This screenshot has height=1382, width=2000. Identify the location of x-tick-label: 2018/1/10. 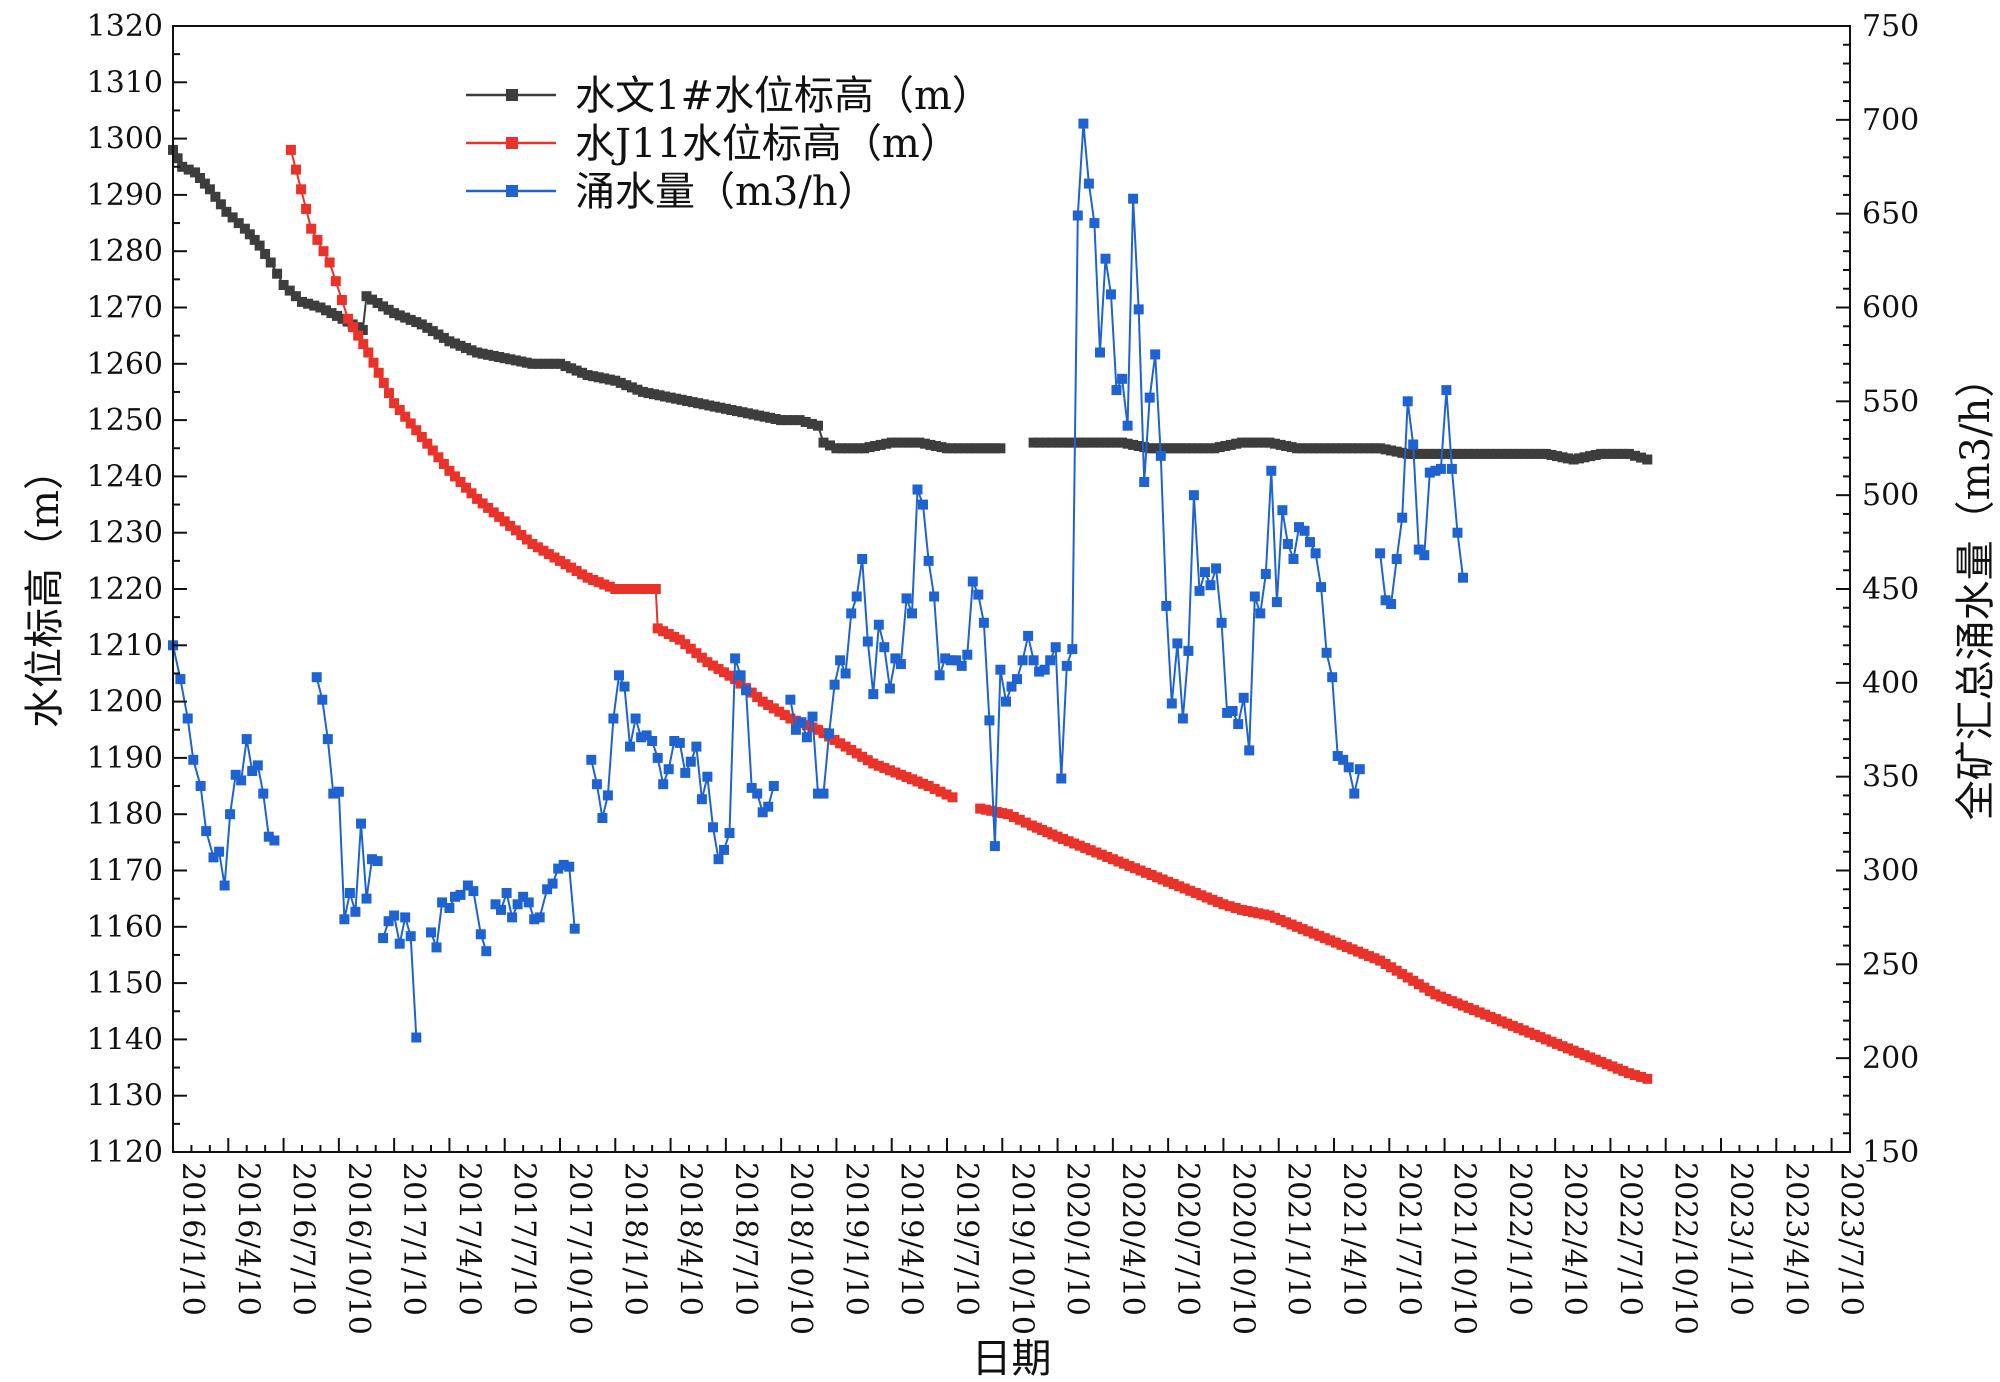
(634, 1239).